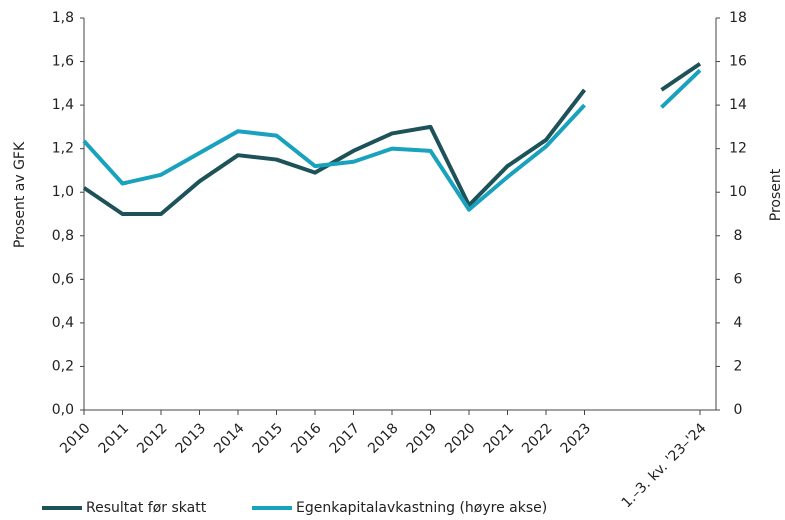 This screenshot has width=785, height=520. Describe the element at coordinates (114, 438) in the screenshot. I see `x-tick-label: 2011` at that location.